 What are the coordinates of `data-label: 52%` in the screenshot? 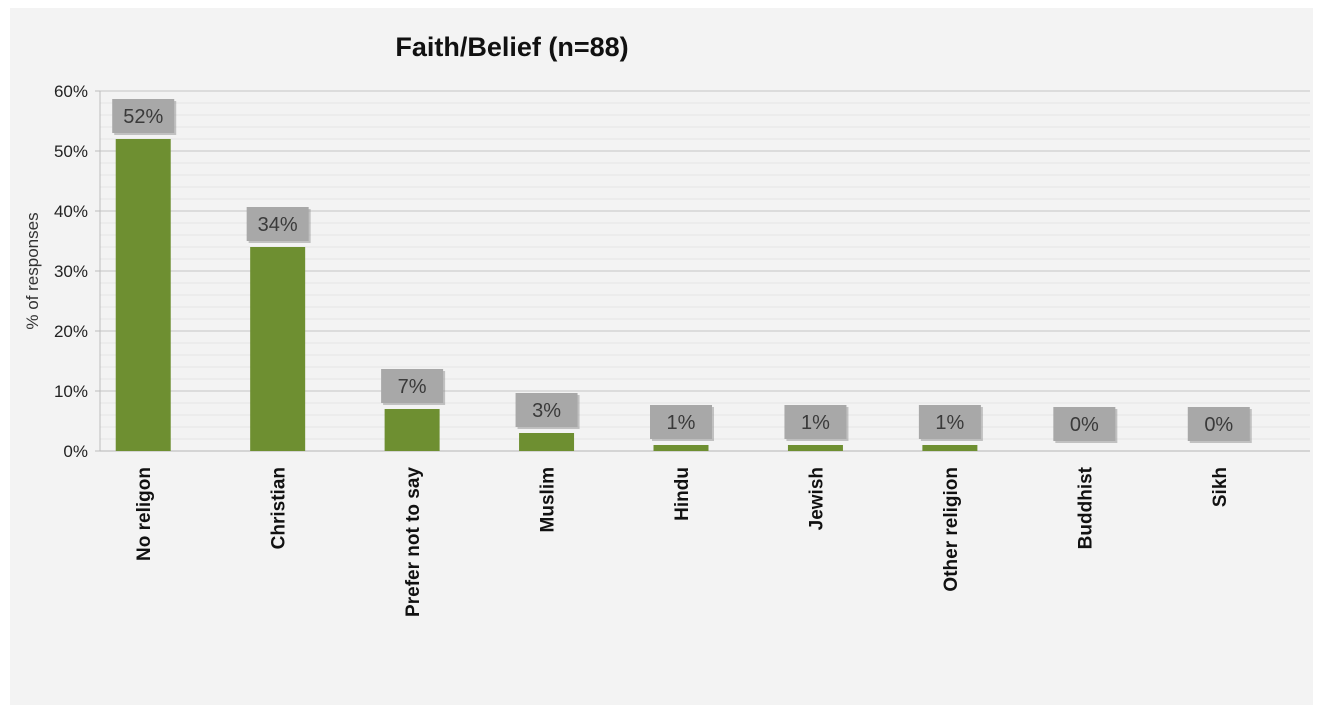 It's located at (143, 117).